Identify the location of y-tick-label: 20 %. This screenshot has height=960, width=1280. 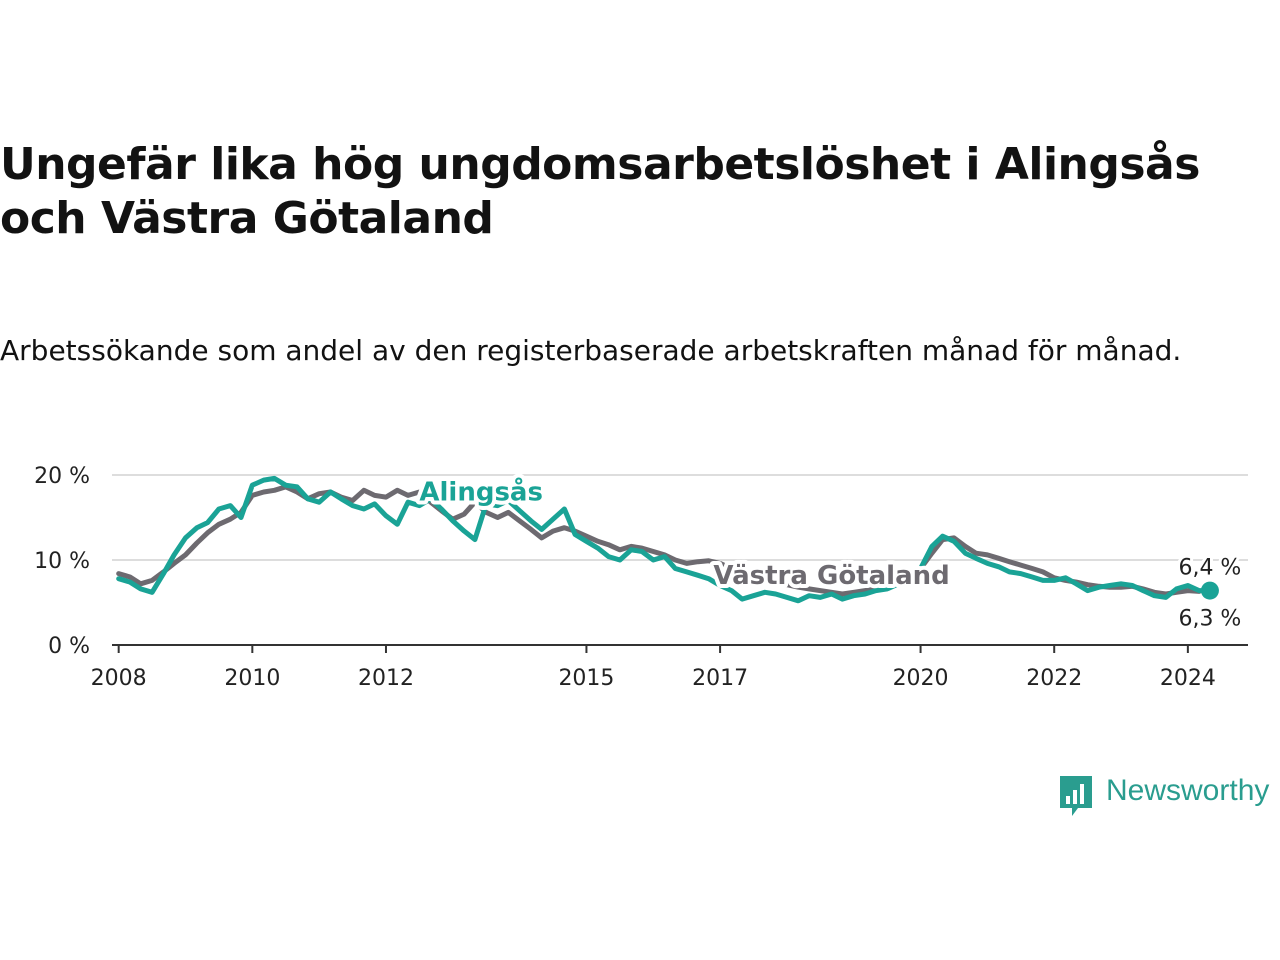
(62, 476).